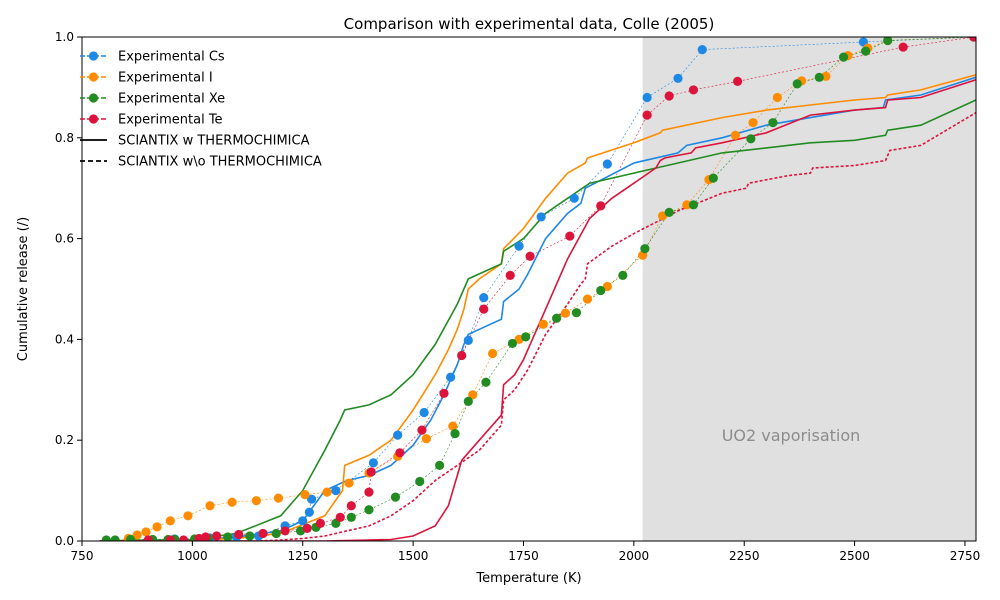 The width and height of the screenshot is (1000, 600). I want to click on y-axis-label: Cumulative release (/), so click(23, 289).